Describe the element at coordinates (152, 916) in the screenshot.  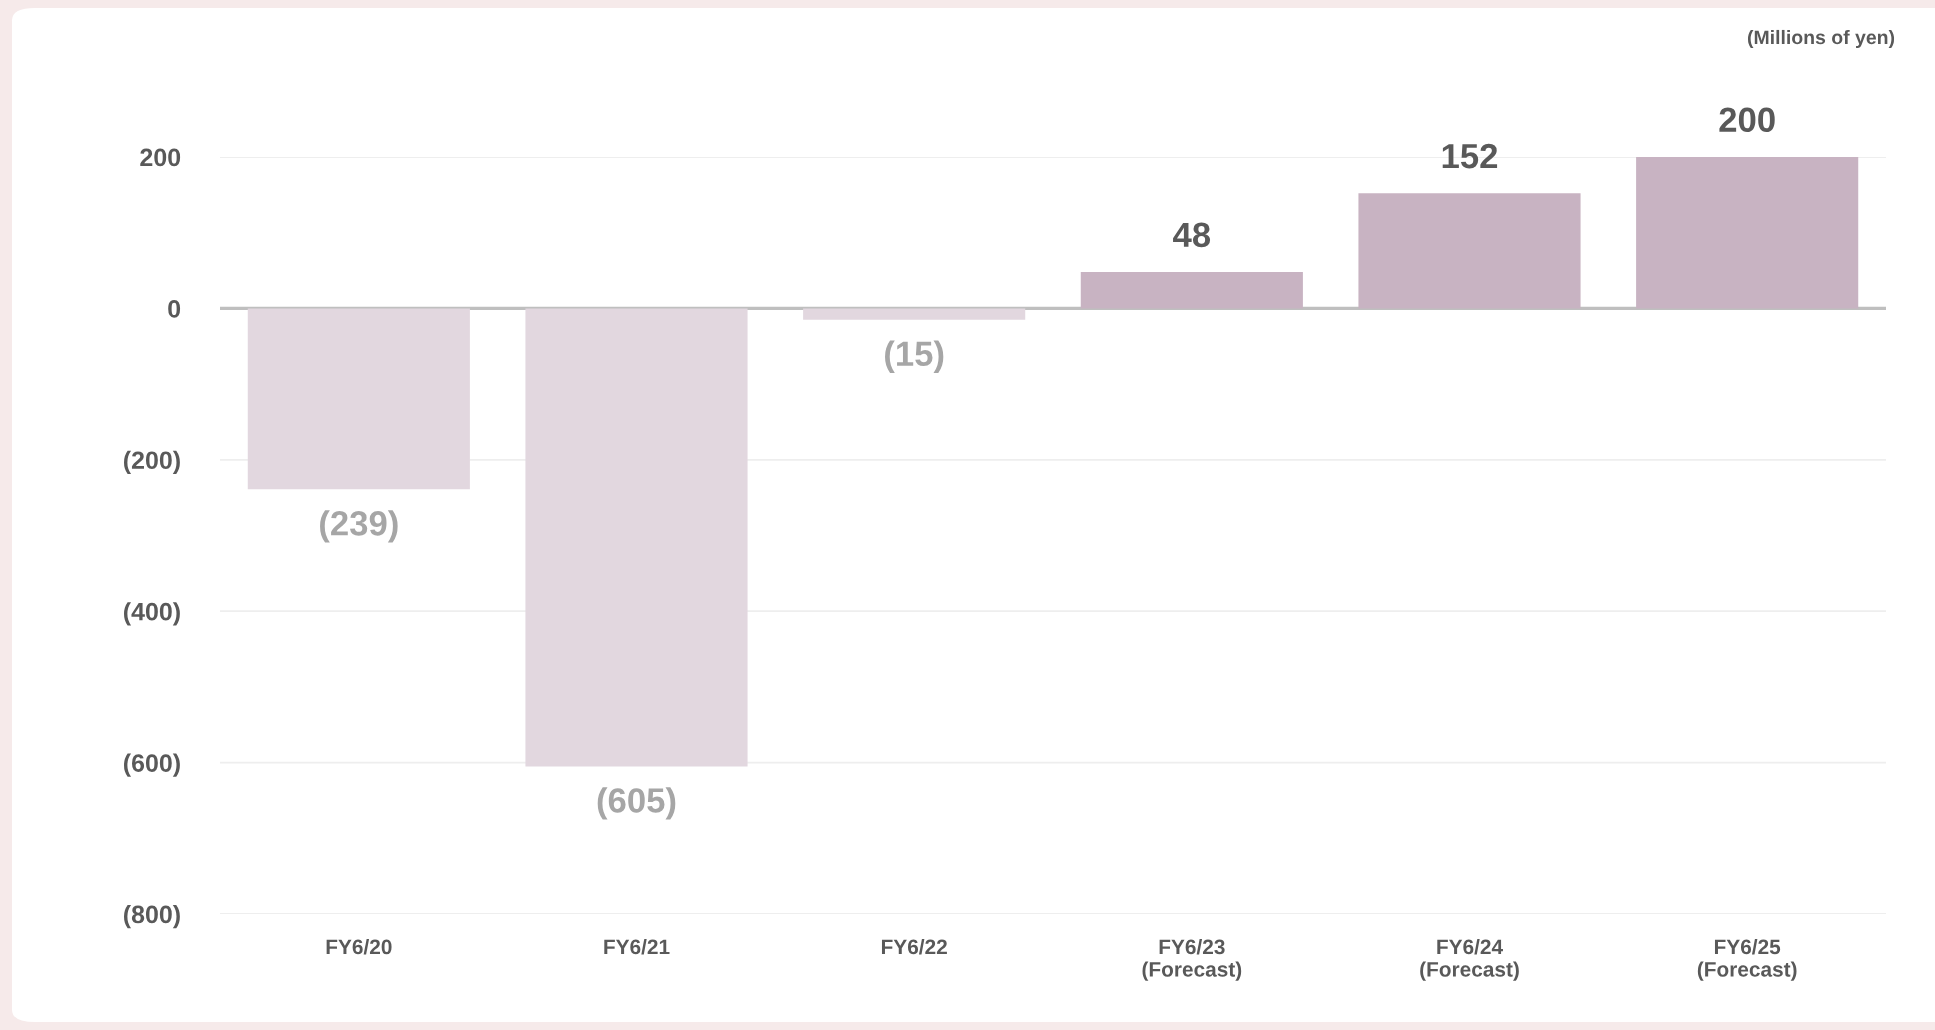
I see `y-tick-label: (800)` at that location.